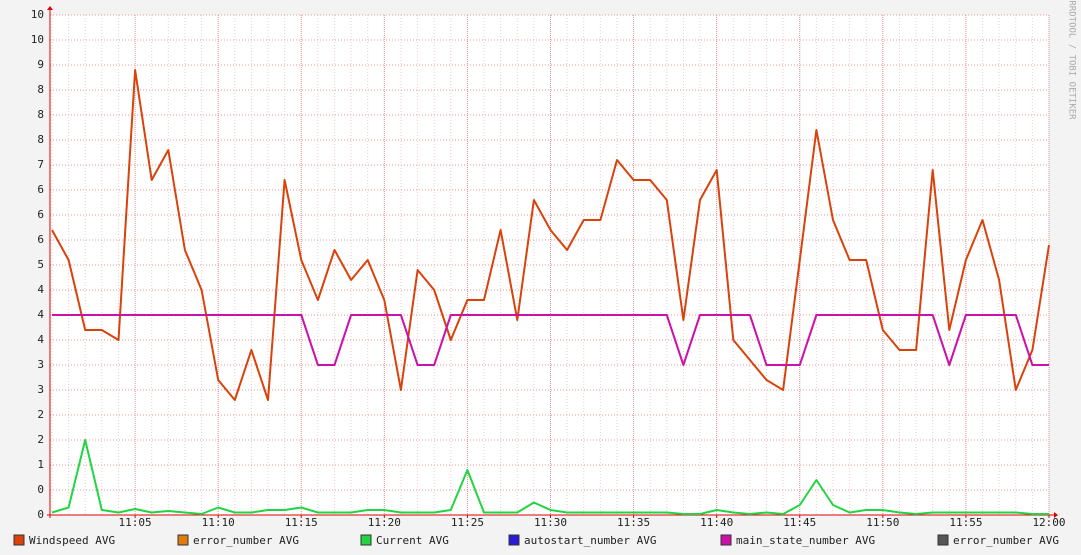 The height and width of the screenshot is (555, 1081). Describe the element at coordinates (590, 540) in the screenshot. I see `legend-label: autostart_number AVG` at that location.